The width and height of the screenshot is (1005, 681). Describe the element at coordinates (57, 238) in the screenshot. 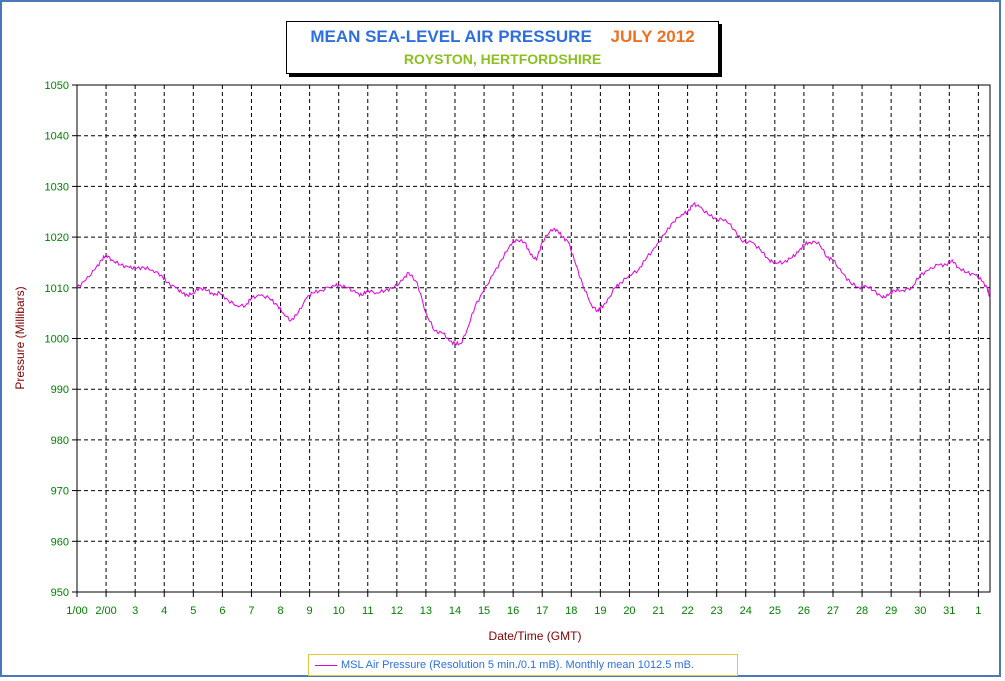

I see `y-tick-label: 1020` at that location.